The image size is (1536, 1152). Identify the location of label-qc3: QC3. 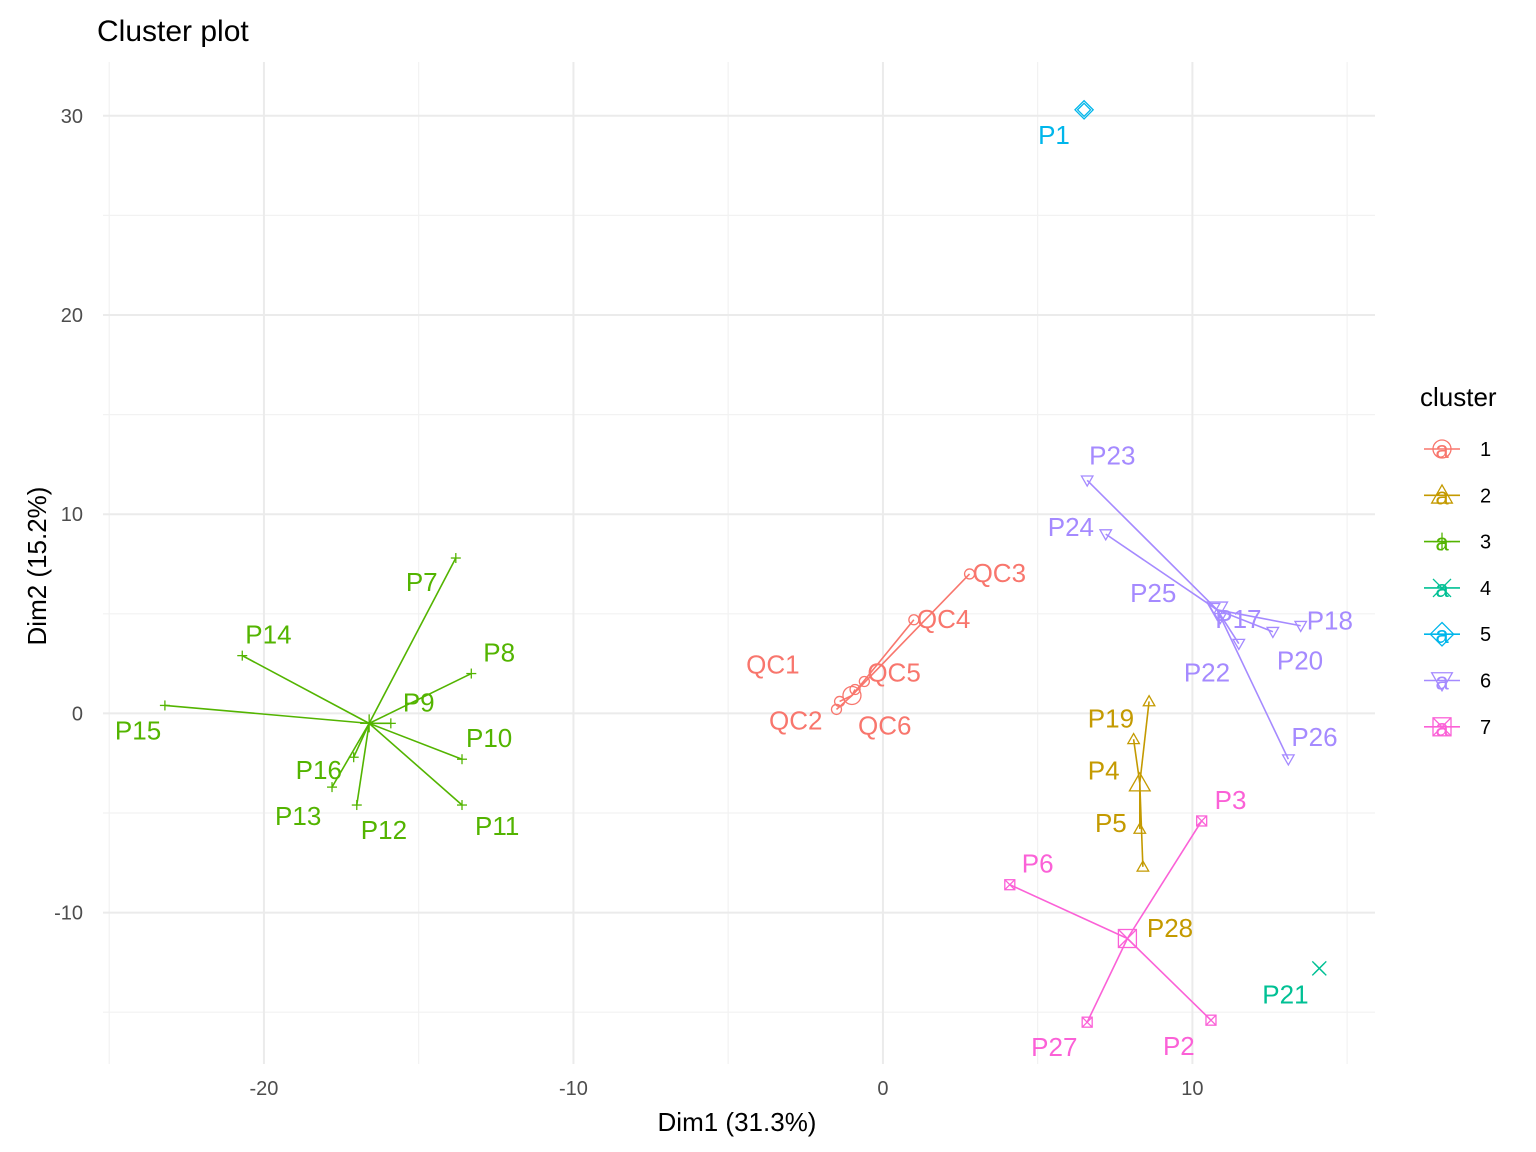
(999, 573).